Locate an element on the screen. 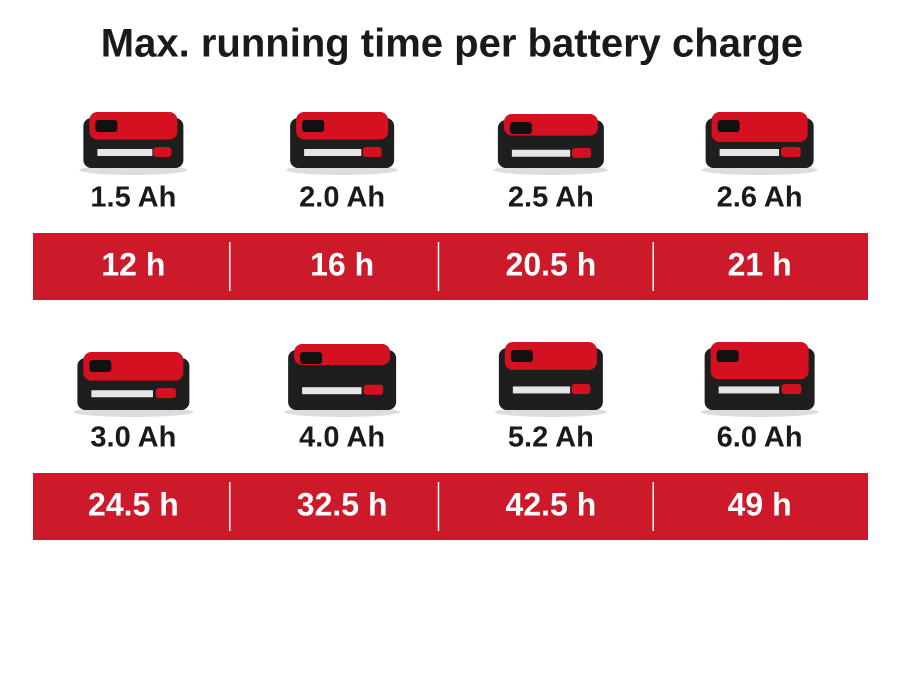 The width and height of the screenshot is (900, 680). capacity-label: 5.2 Ah is located at coordinates (551, 438).